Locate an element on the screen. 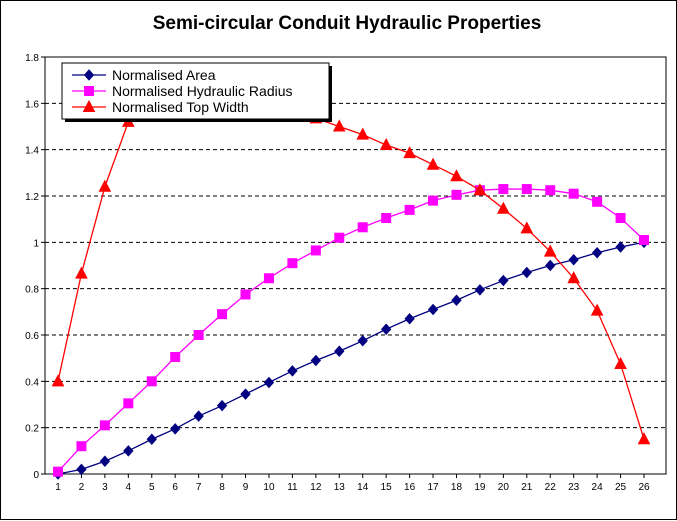 Image resolution: width=677 pixels, height=521 pixels. x-tick-label: 16 is located at coordinates (410, 487).